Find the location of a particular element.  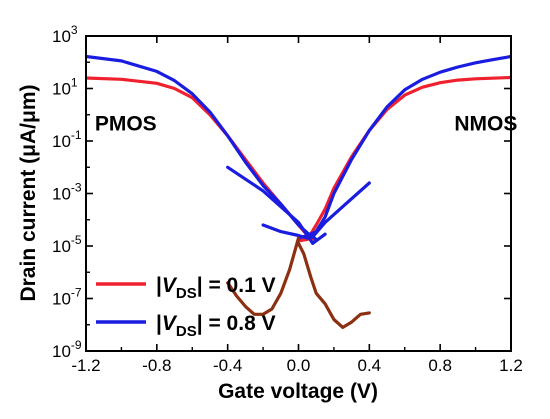

annotation-pmos: PMOS is located at coordinates (126, 124).